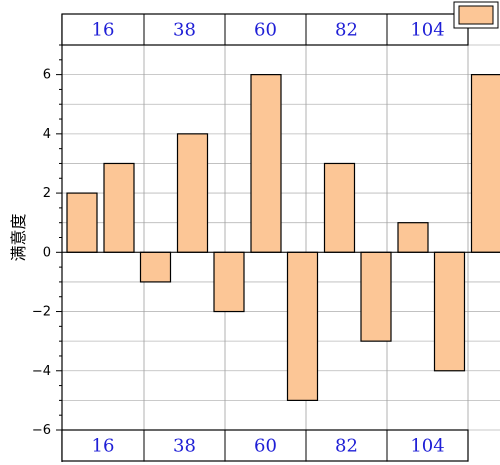 Image resolution: width=500 pixels, height=465 pixels. Describe the element at coordinates (18, 237) in the screenshot. I see `y-axis-label: 满意度` at that location.